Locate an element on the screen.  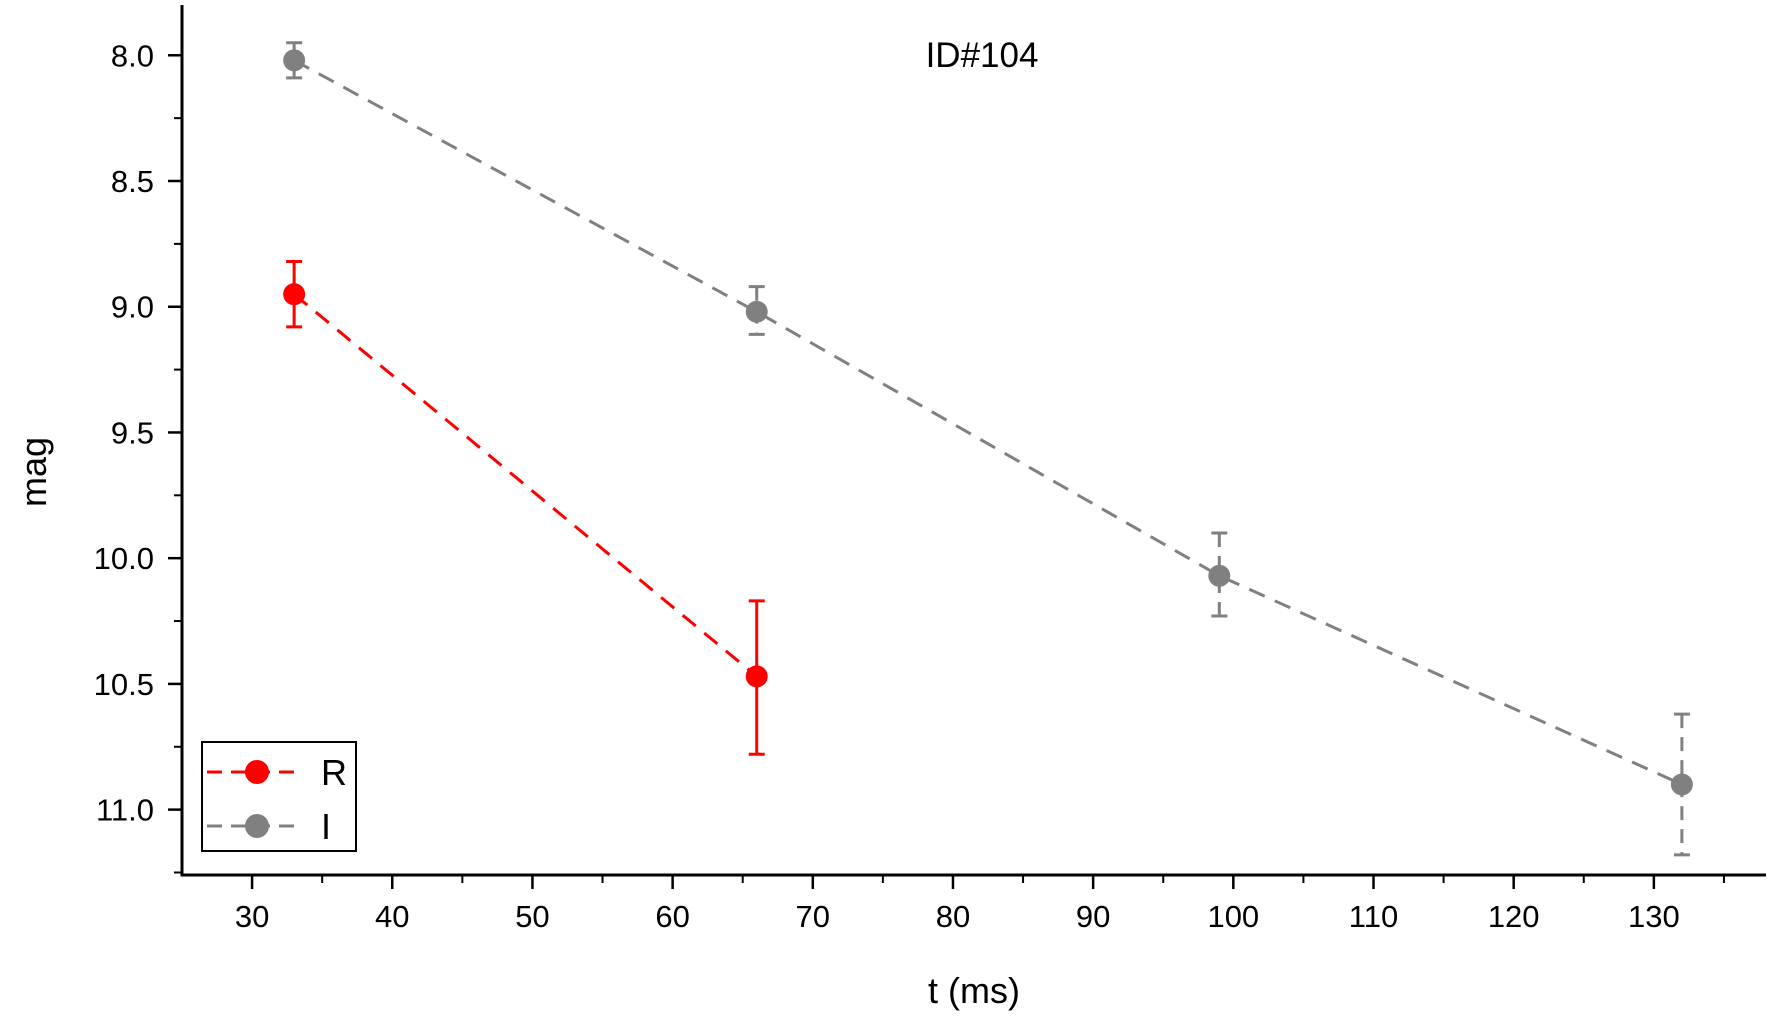
y-tick-label: 10.0 is located at coordinates (124, 558).